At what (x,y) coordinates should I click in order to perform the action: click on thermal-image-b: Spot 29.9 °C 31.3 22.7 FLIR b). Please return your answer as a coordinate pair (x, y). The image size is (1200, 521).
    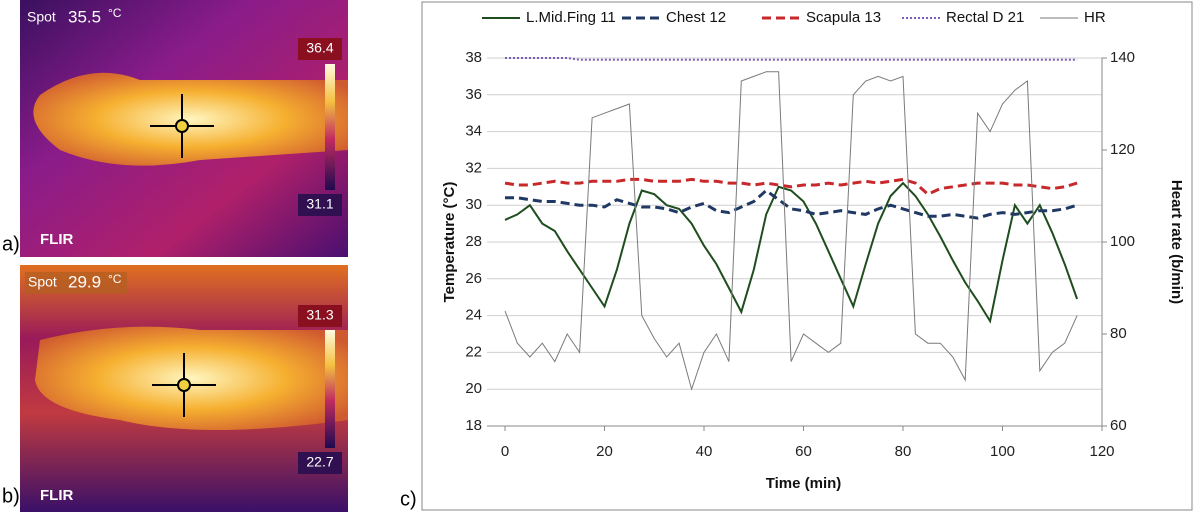
    Looking at the image, I should click on (175, 388).